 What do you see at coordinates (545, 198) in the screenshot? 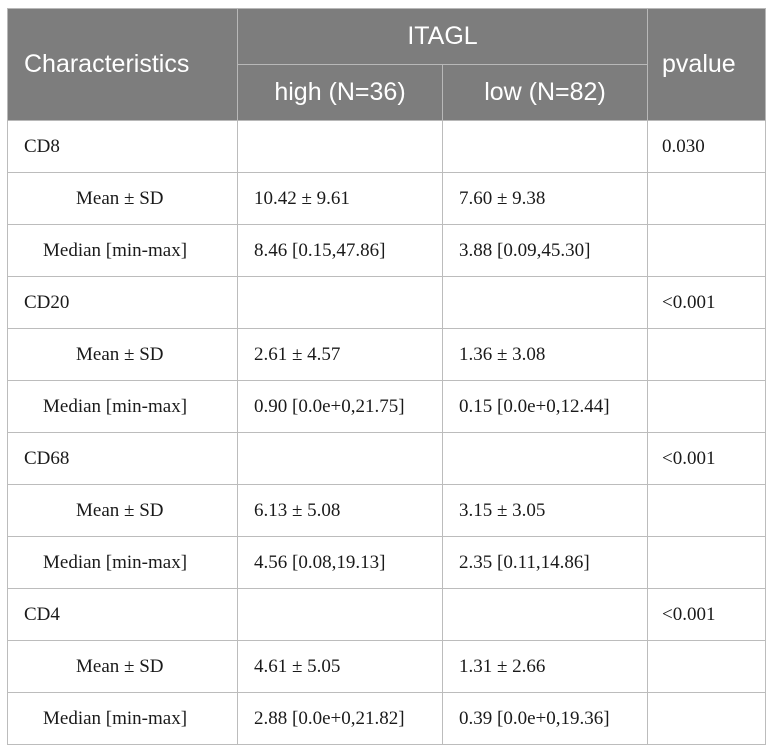
I see `low-value: 7.60 ± 9.38` at bounding box center [545, 198].